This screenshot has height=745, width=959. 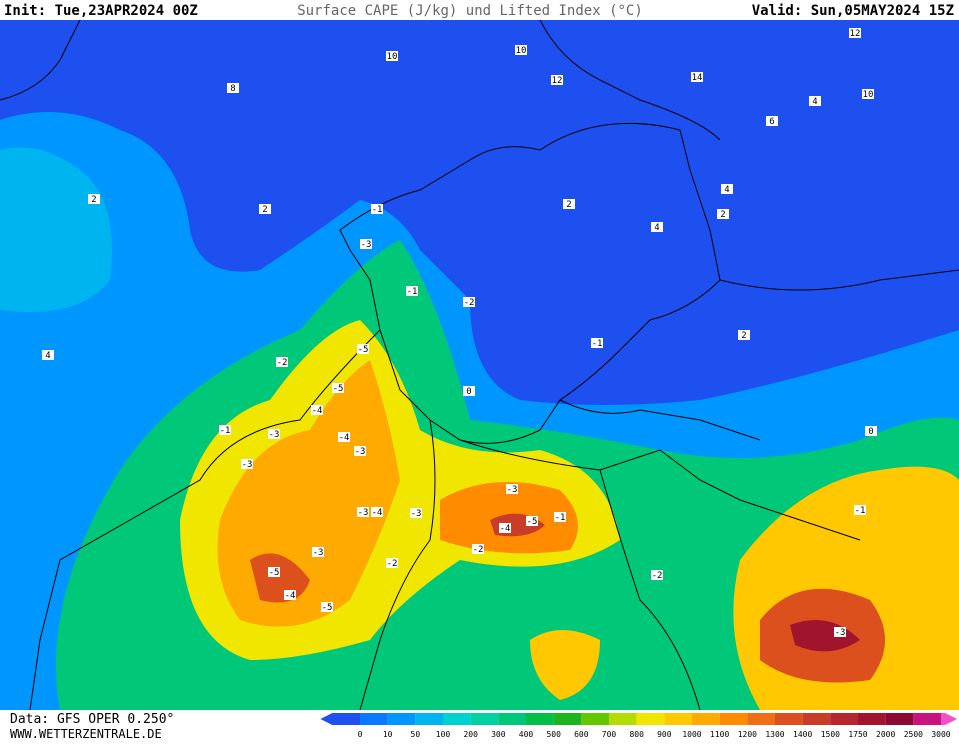 What do you see at coordinates (697, 78) in the screenshot?
I see `isoline-label: 14` at bounding box center [697, 78].